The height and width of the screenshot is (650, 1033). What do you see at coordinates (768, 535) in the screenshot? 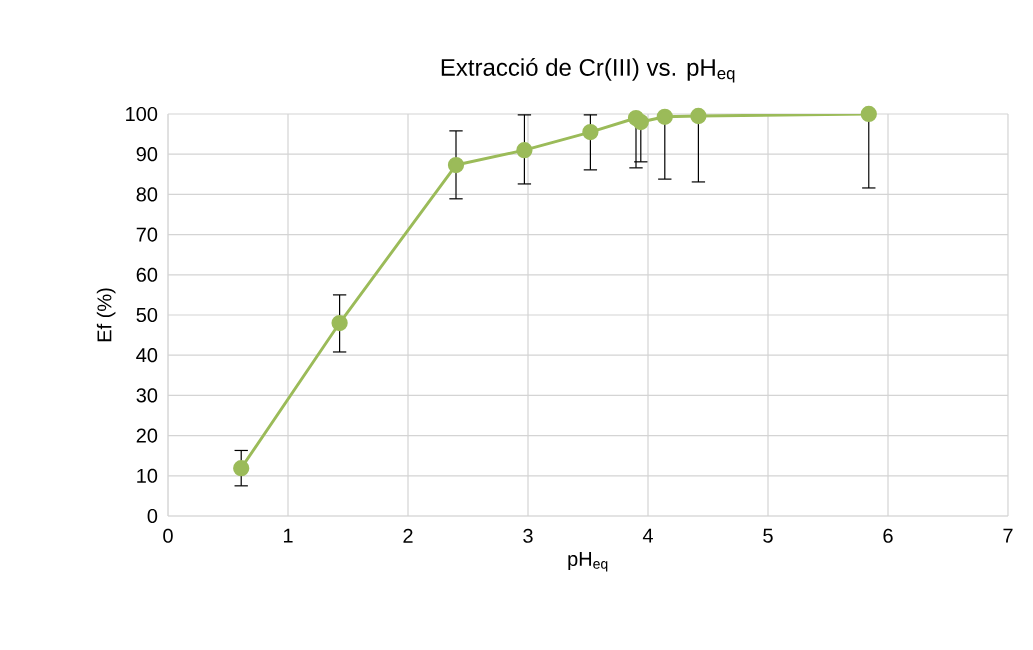
I see `x-tick-label: 5` at bounding box center [768, 535].